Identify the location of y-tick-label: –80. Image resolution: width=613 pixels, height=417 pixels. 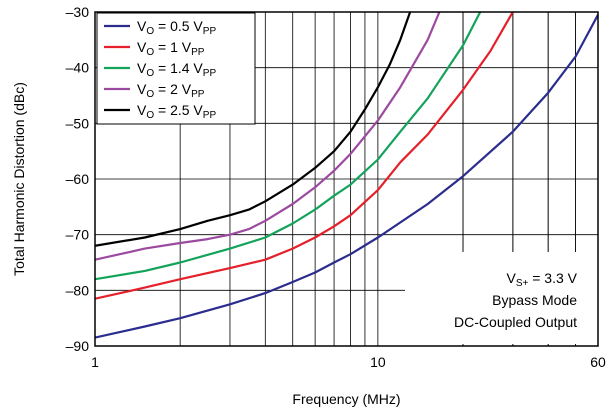
(78, 290).